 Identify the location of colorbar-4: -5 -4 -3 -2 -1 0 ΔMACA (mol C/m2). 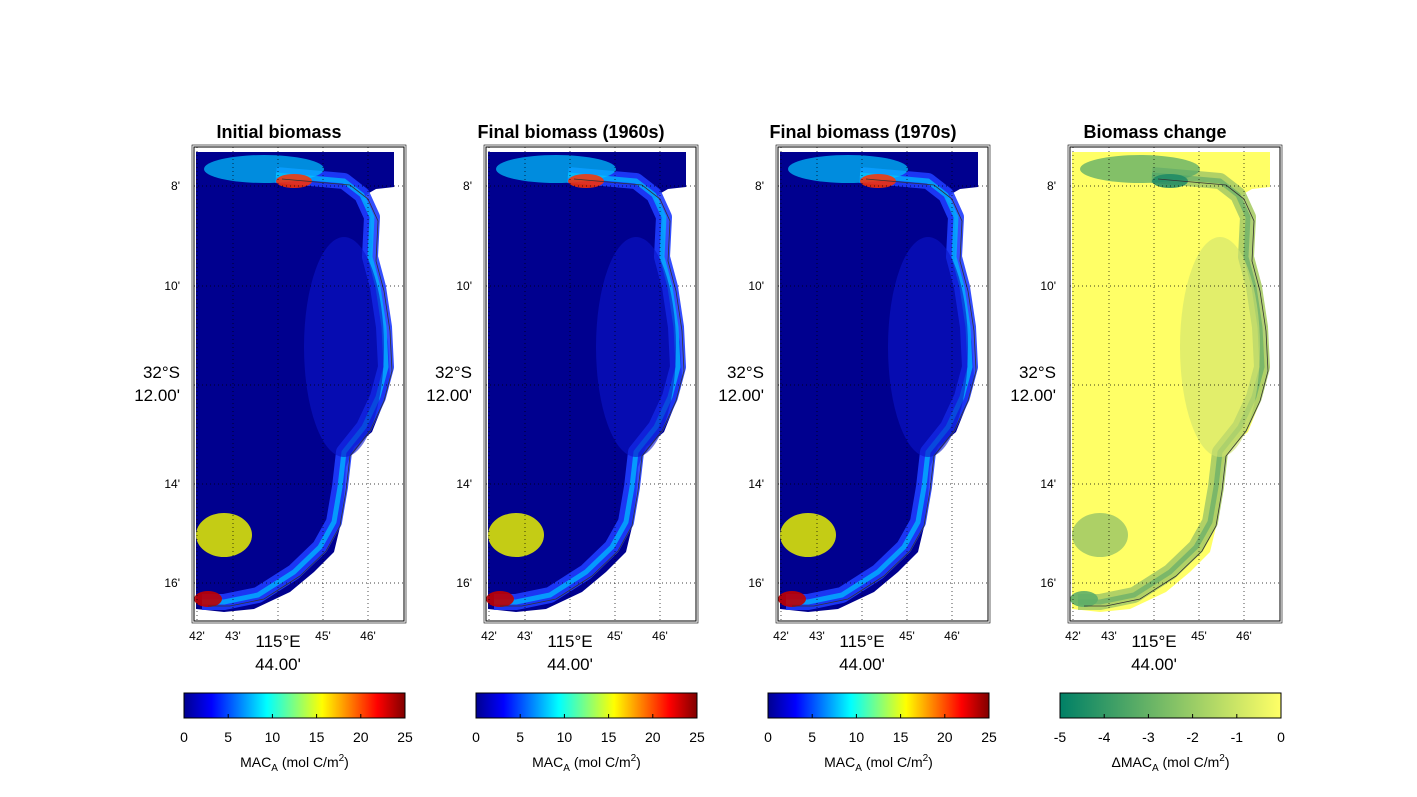
(1169, 733).